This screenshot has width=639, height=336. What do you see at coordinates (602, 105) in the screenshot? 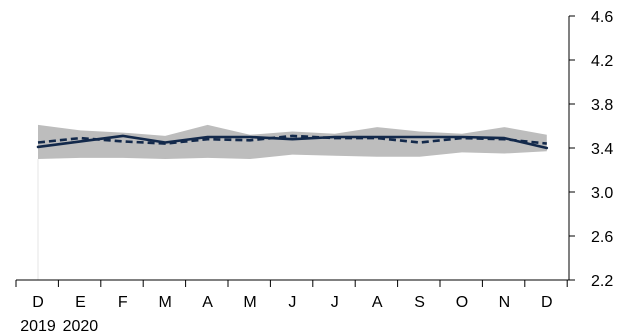
I see `y-tick-label: 3.8` at bounding box center [602, 105].